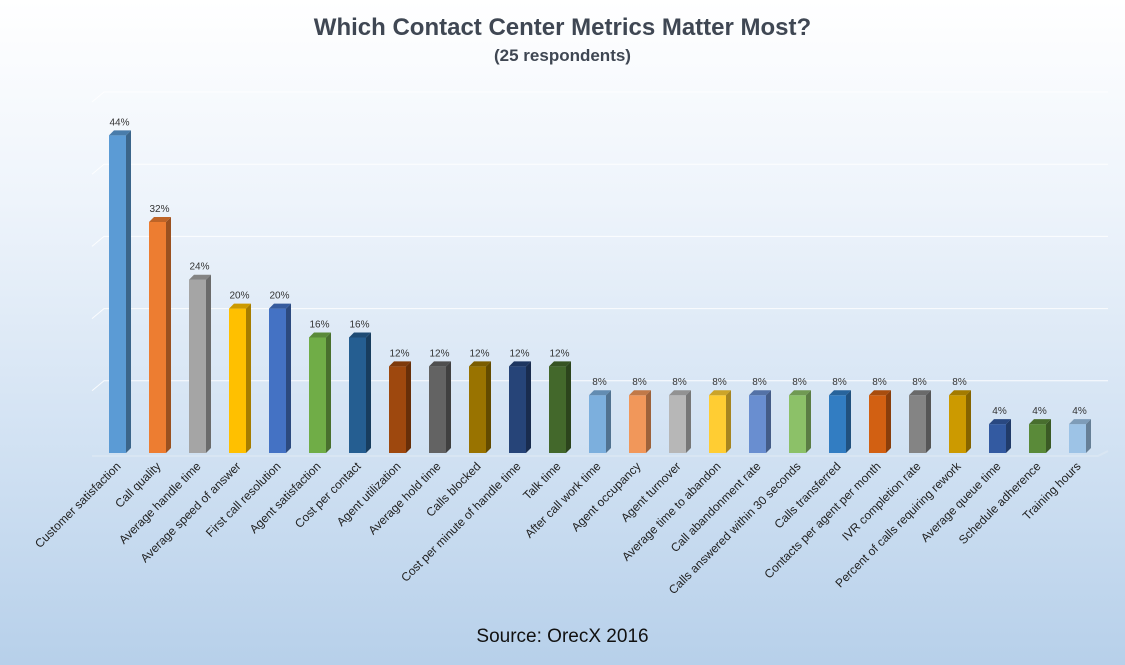 This screenshot has height=665, width=1125. What do you see at coordinates (562, 636) in the screenshot?
I see `chart-source: Source: OrecX 2016` at bounding box center [562, 636].